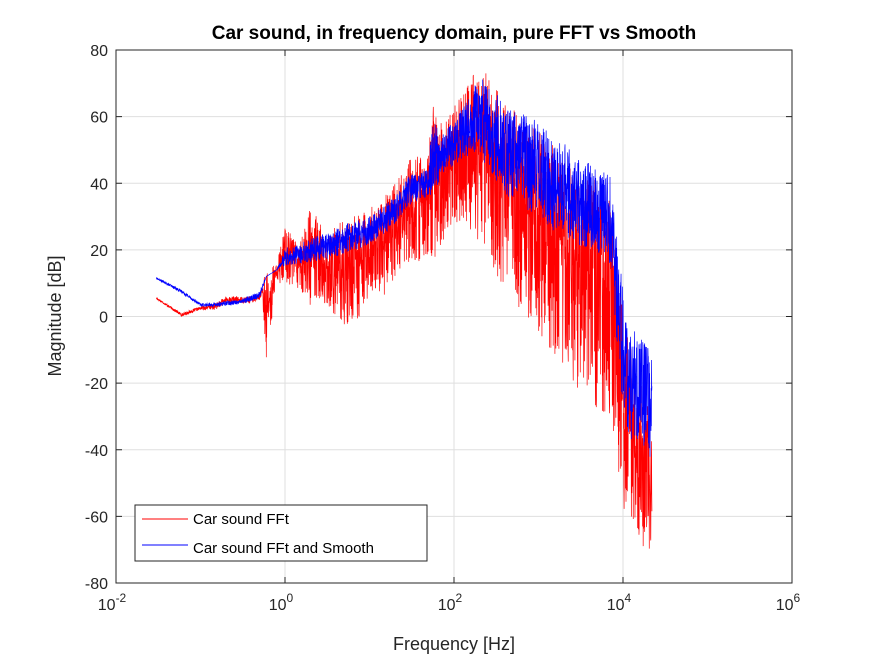  Describe the element at coordinates (96, 517) in the screenshot. I see `y-tick-label: -60` at that location.